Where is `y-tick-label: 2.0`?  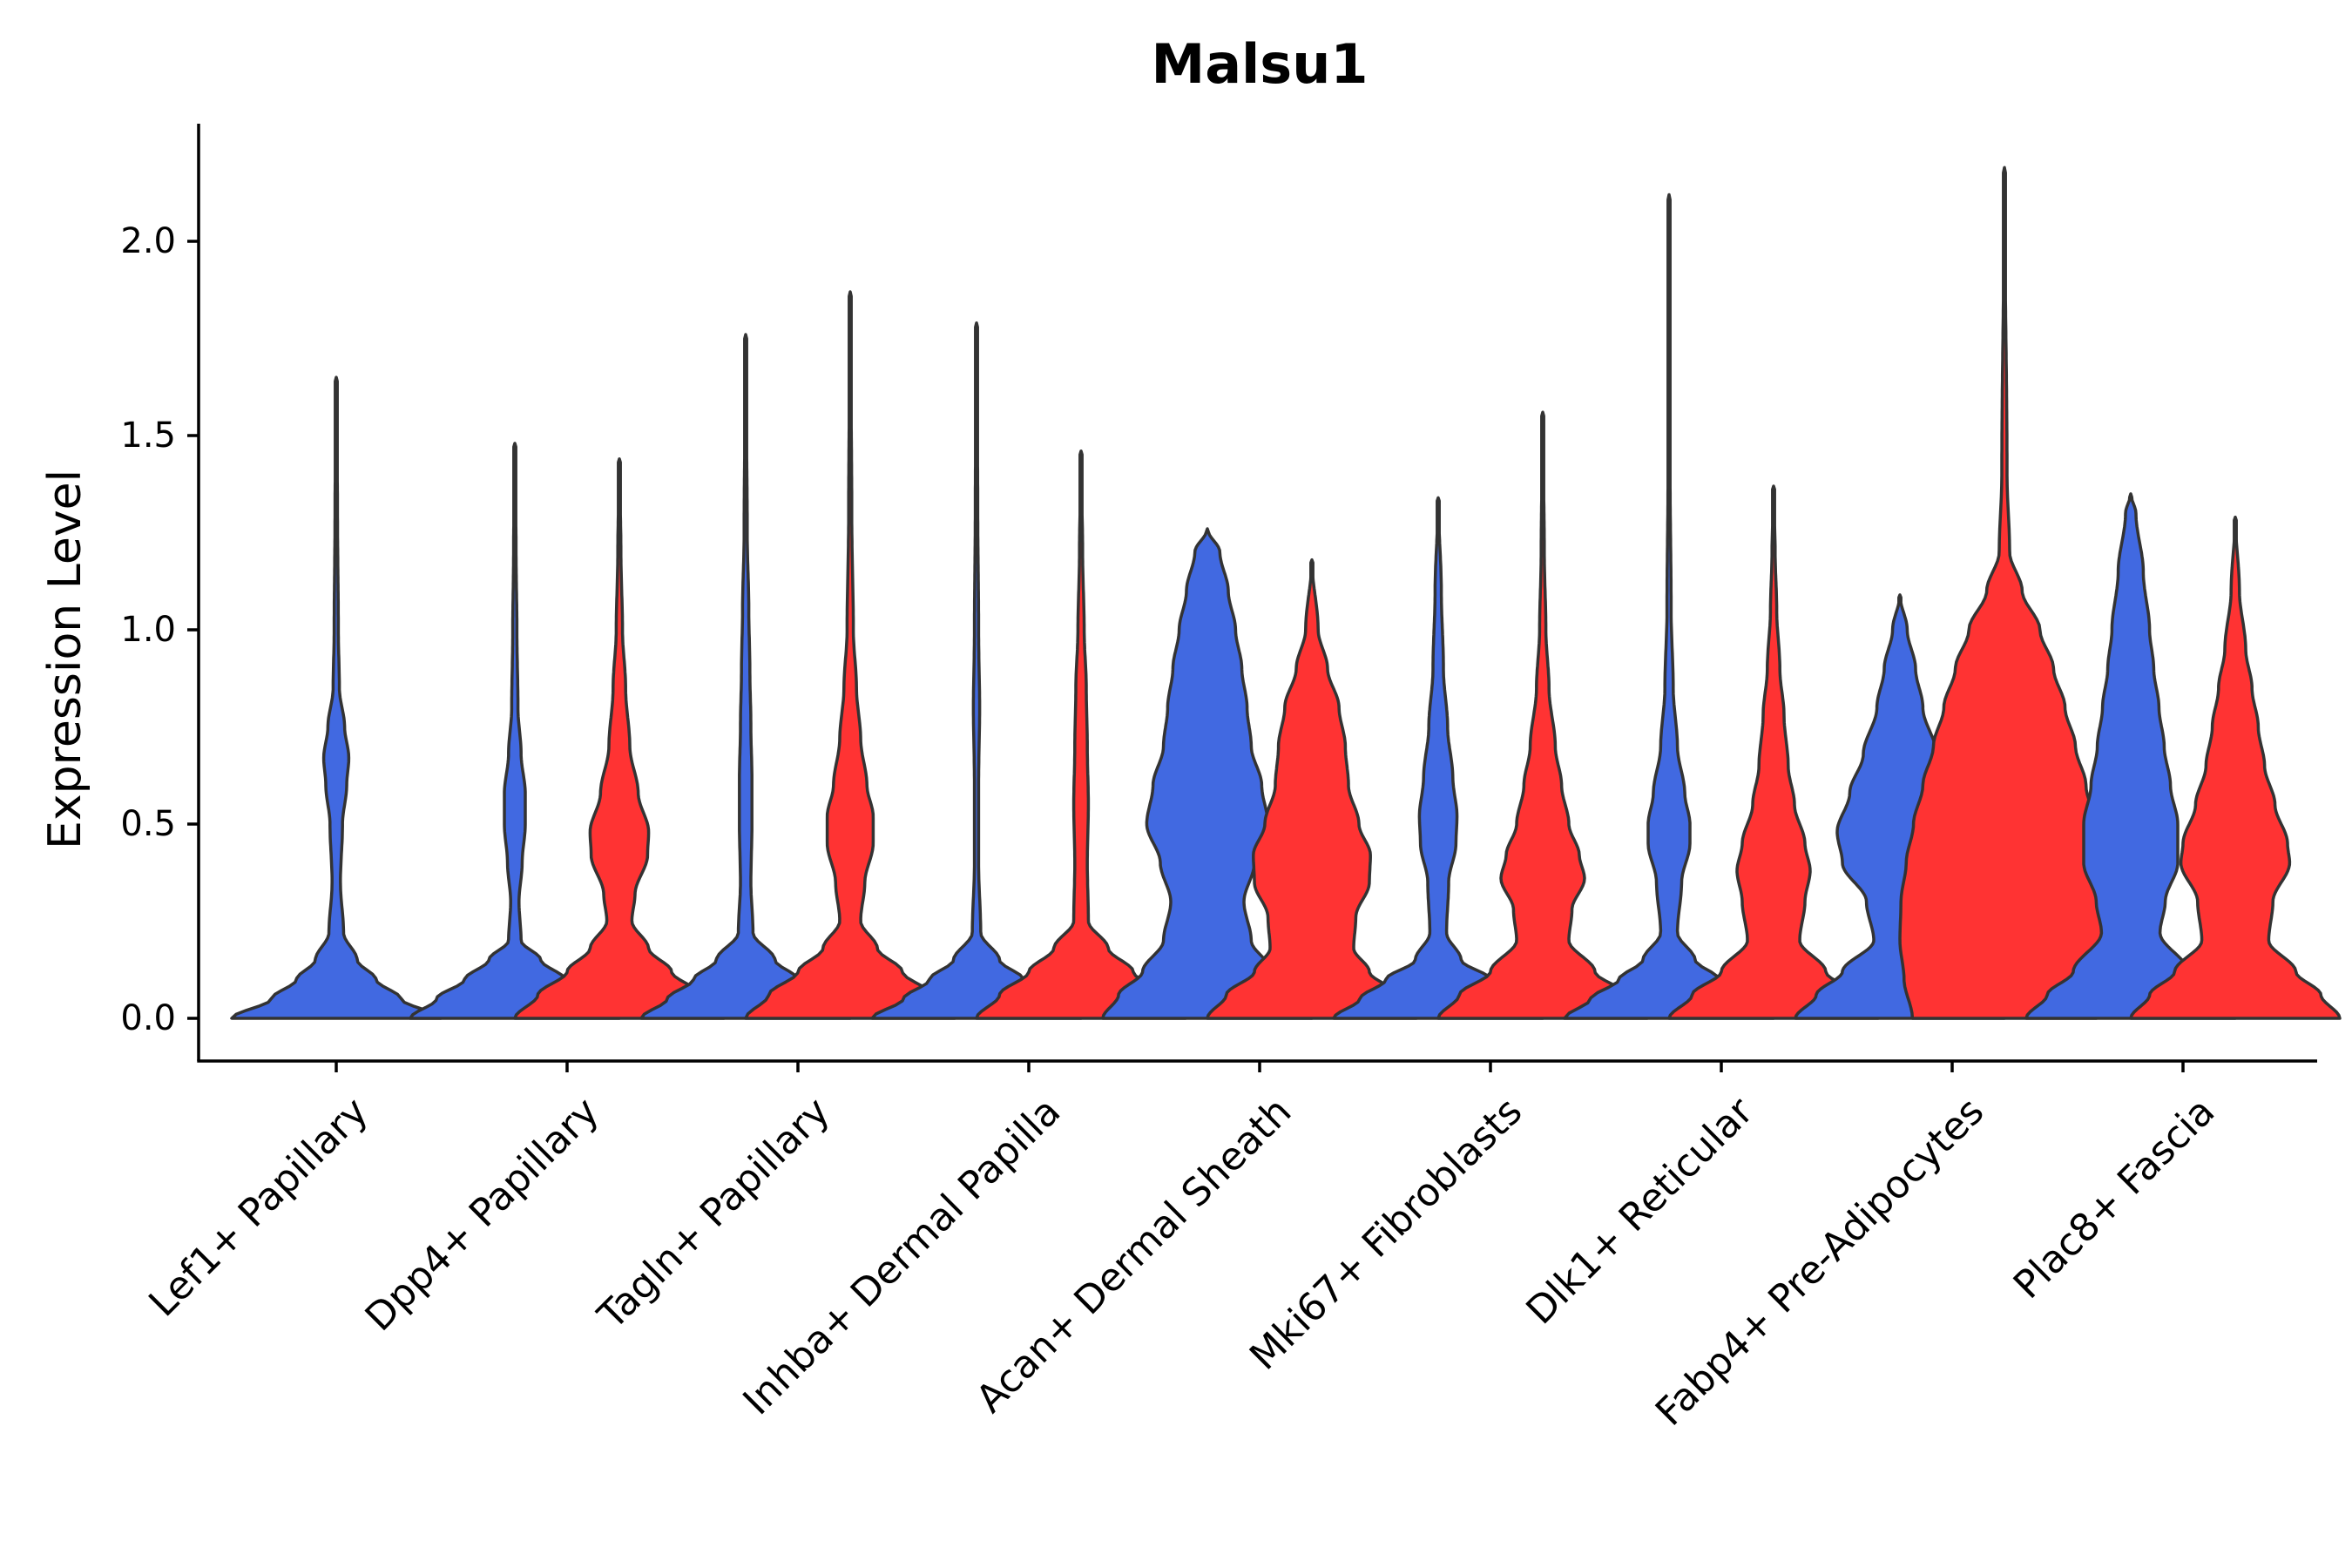
y-tick-label: 2.0 is located at coordinates (148, 241).